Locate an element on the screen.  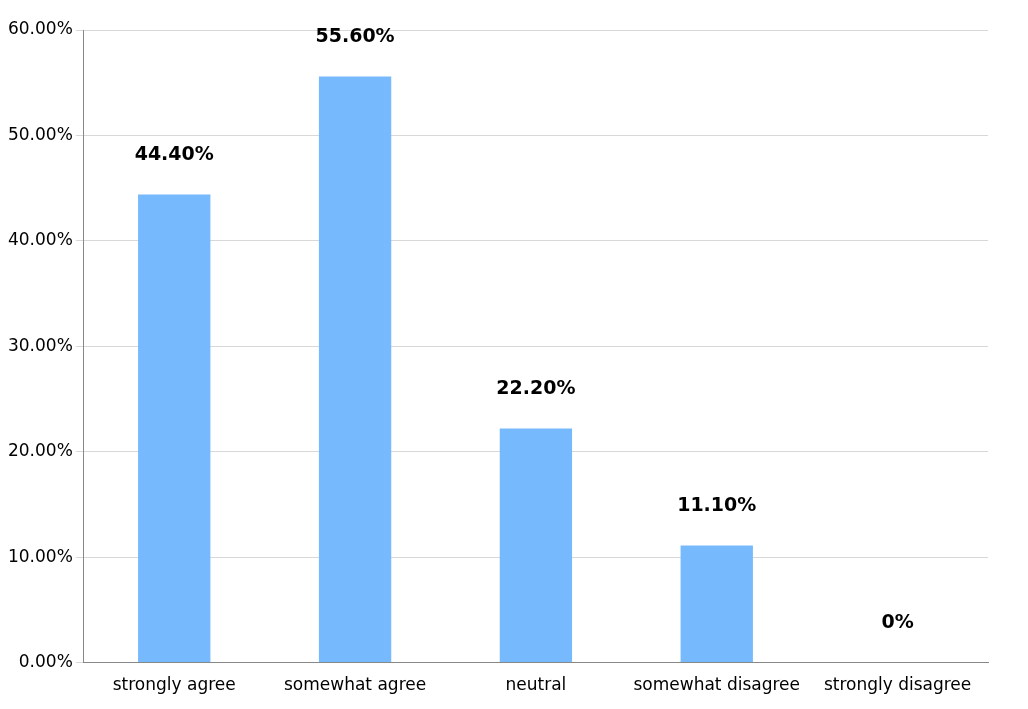
data-label: 11.10% is located at coordinates (717, 504).